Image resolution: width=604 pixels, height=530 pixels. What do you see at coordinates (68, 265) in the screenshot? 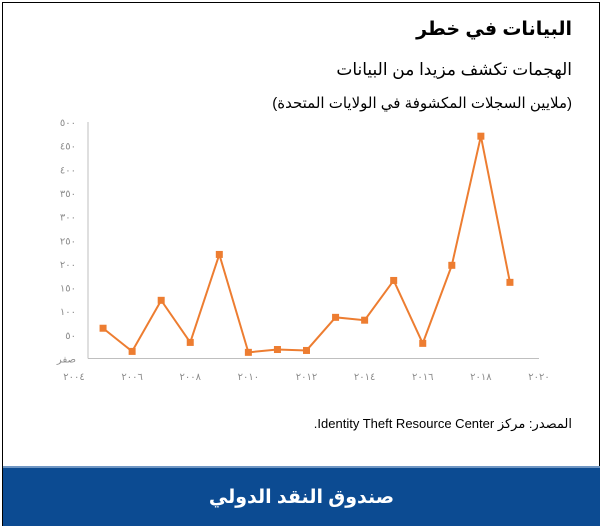
I see `y-tick-label: ٢٠٠` at bounding box center [68, 265].